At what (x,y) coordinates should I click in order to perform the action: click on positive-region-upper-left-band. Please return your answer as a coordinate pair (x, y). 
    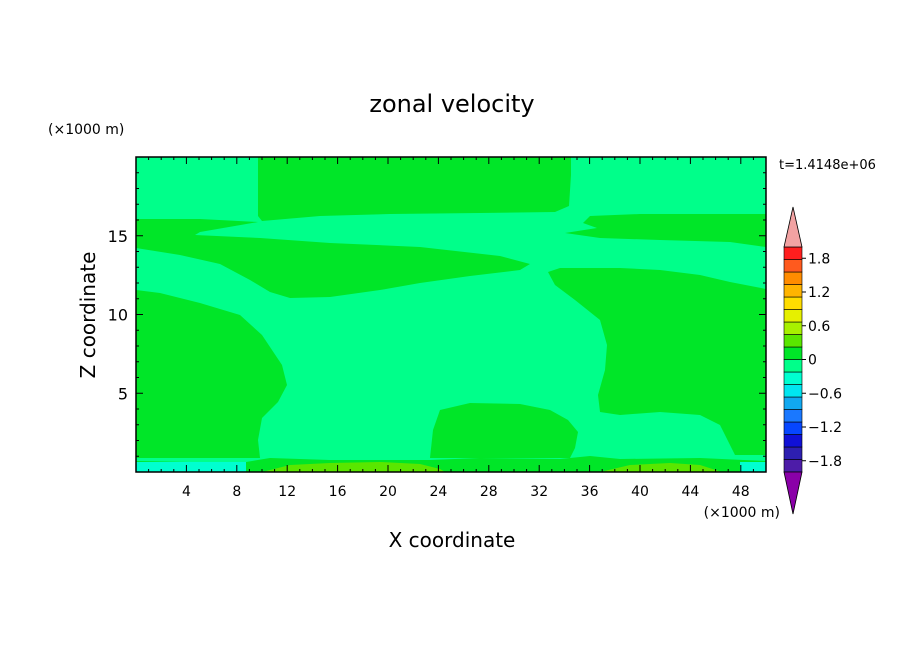
    Looking at the image, I should click on (333, 258).